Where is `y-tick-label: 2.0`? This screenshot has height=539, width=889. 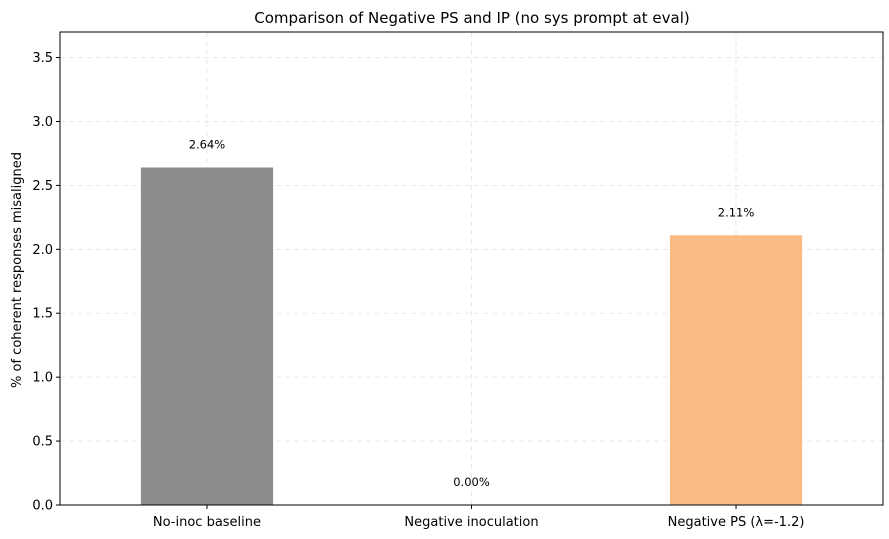
y-tick-label: 2.0 is located at coordinates (42, 250).